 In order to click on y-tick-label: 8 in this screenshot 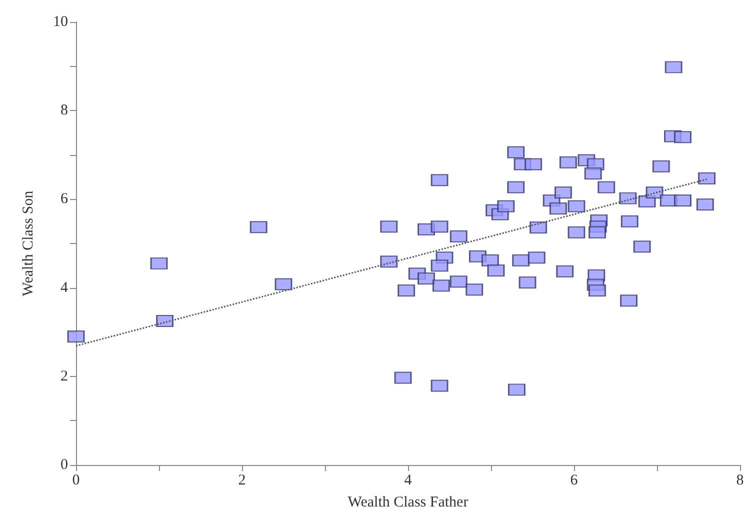, I will do `click(64, 110)`.